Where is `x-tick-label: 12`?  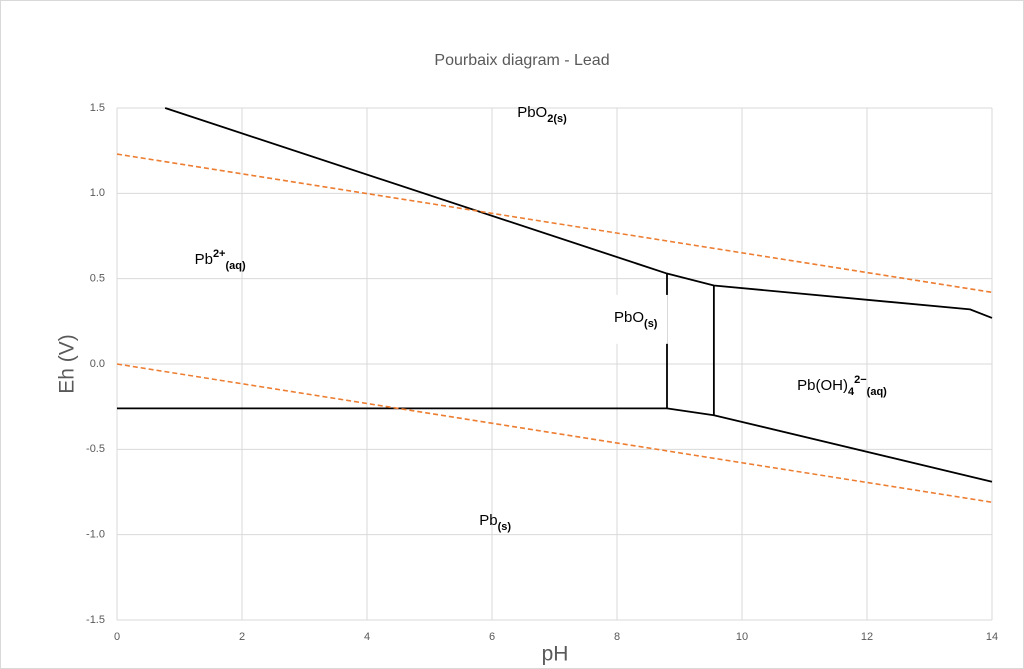
x-tick-label: 12 is located at coordinates (867, 637).